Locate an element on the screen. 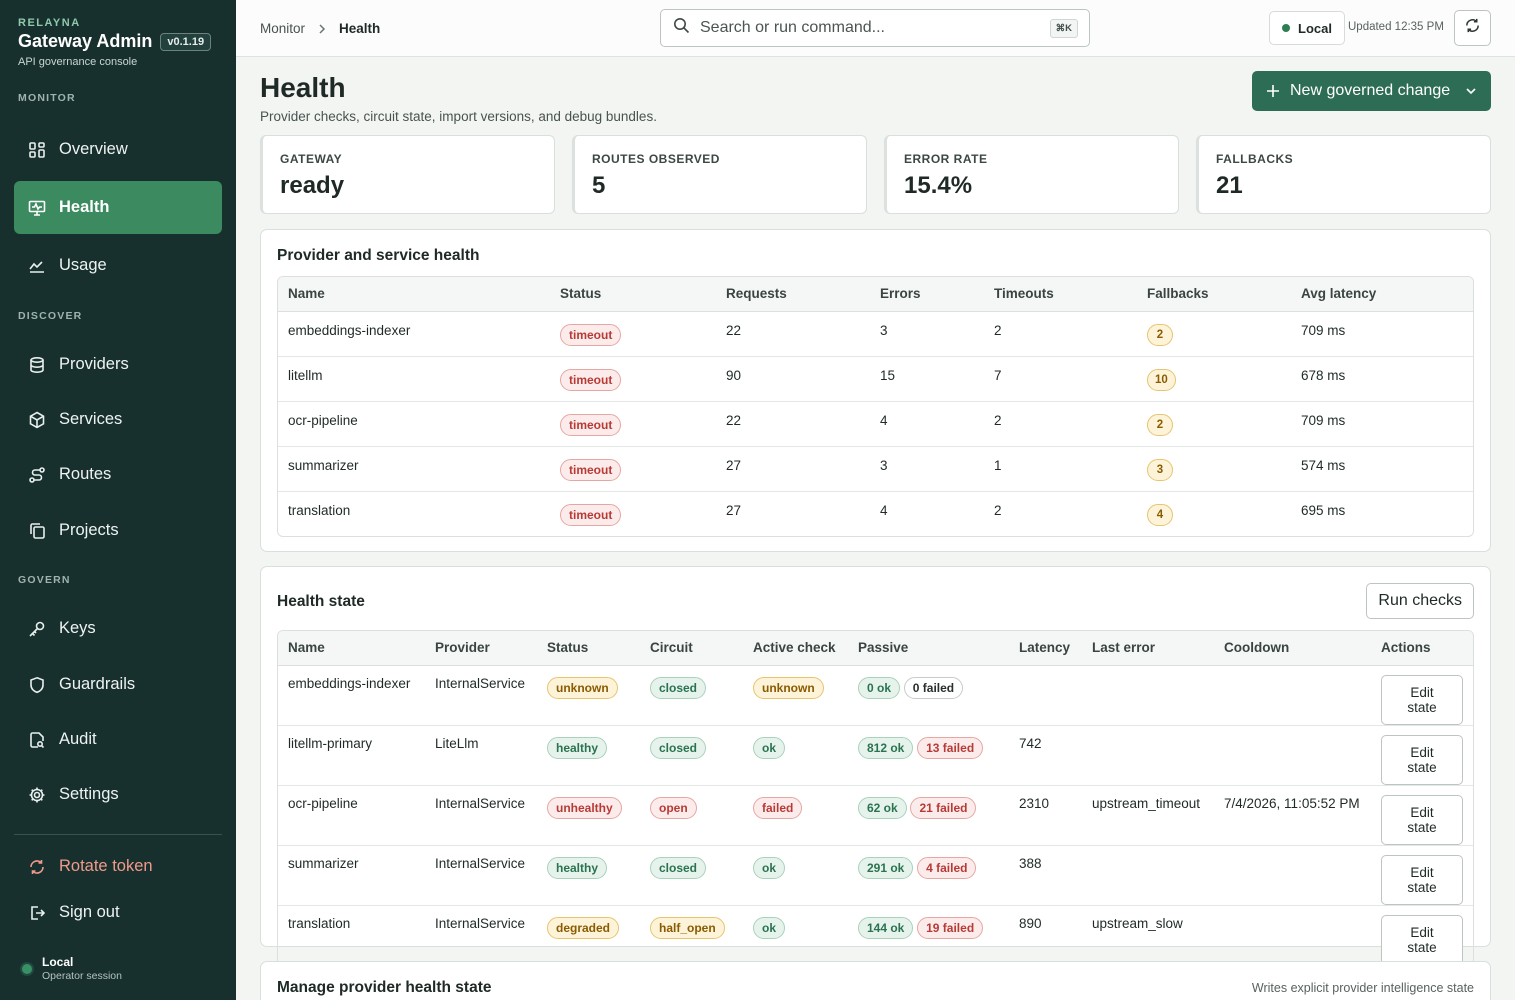 This screenshot has height=1000, width=1515. sidebar-item-overview: Overview is located at coordinates (118, 149).